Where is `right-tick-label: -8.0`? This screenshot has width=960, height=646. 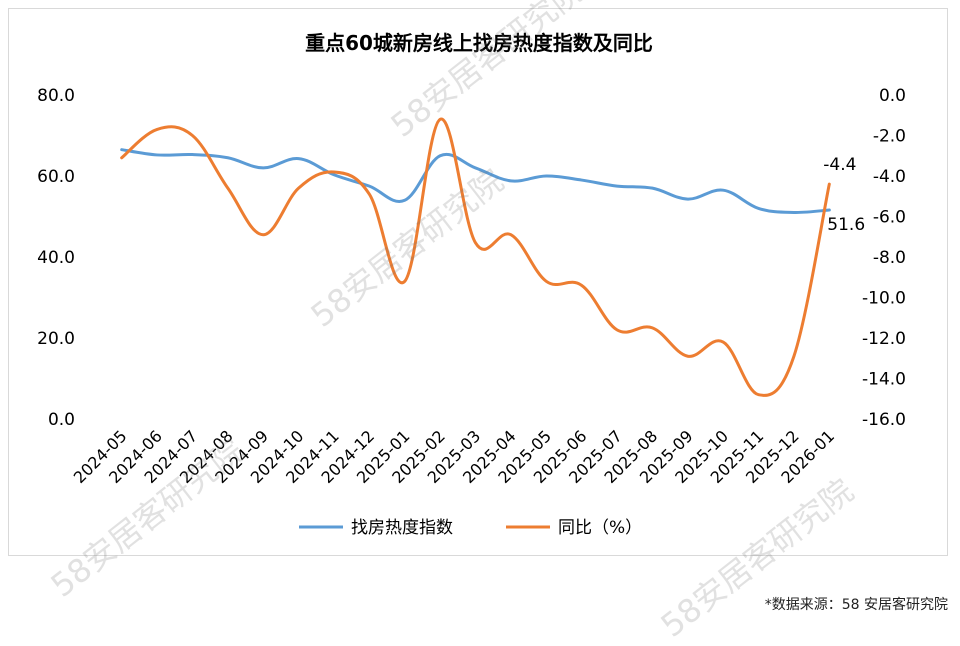 right-tick-label: -8.0 is located at coordinates (889, 258).